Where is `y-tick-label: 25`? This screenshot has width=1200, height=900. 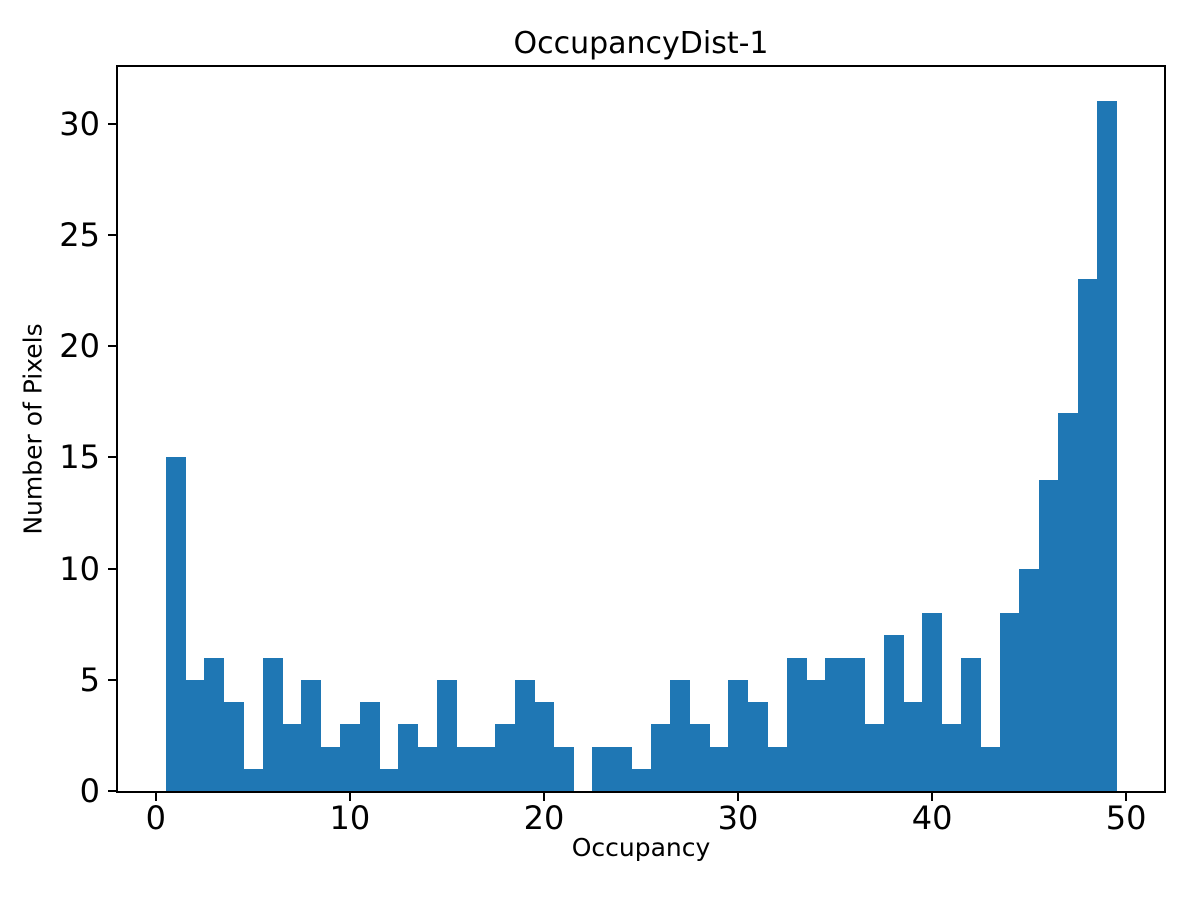
y-tick-label: 25 is located at coordinates (79, 234).